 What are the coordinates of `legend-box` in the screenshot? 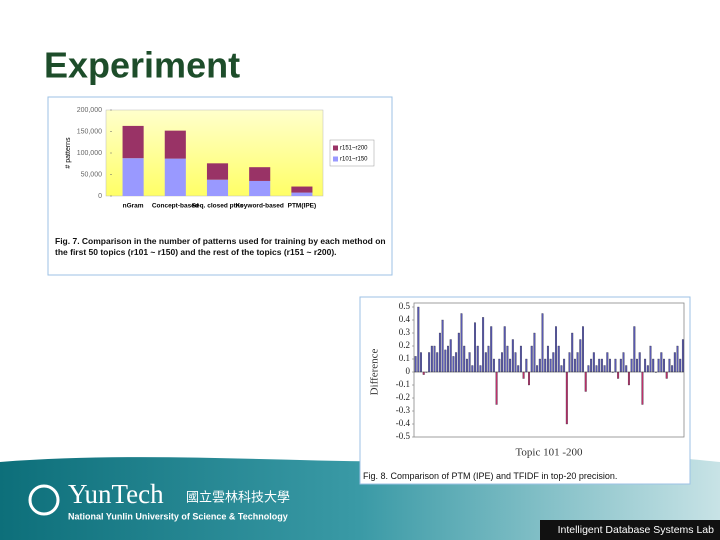 It's located at (352, 153).